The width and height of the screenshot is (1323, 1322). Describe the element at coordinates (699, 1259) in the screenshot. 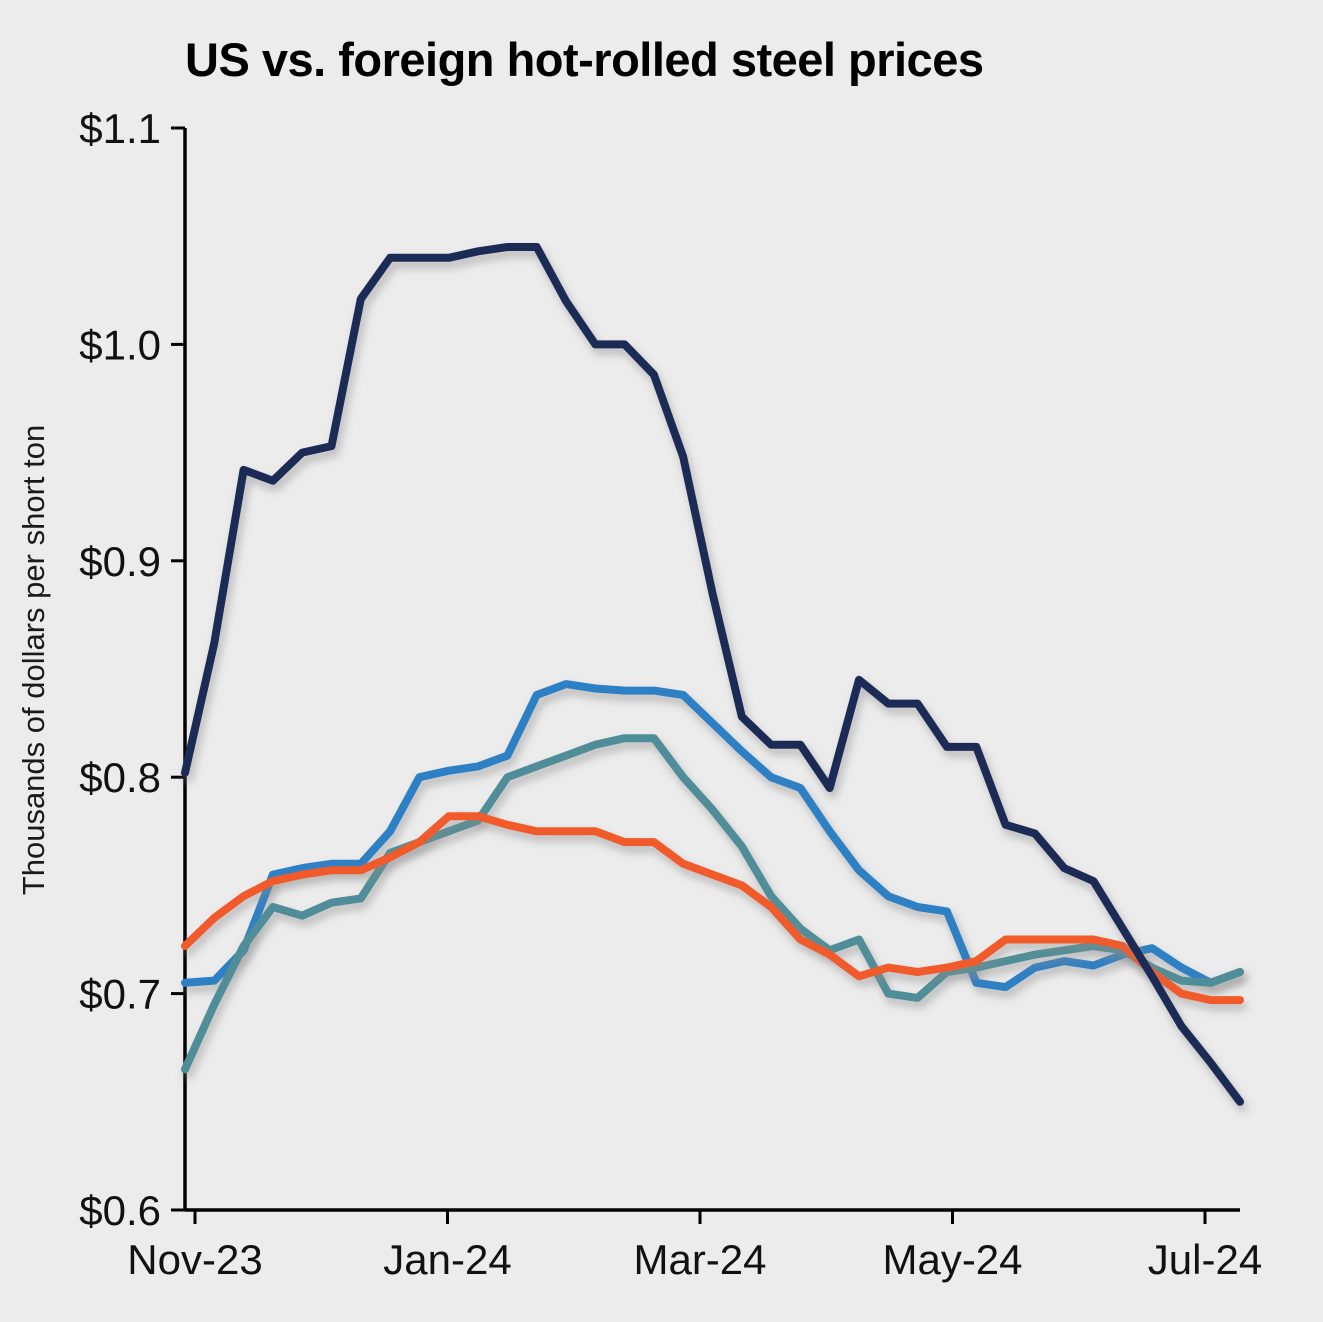

I see `x-tick-label: Mar-24` at that location.